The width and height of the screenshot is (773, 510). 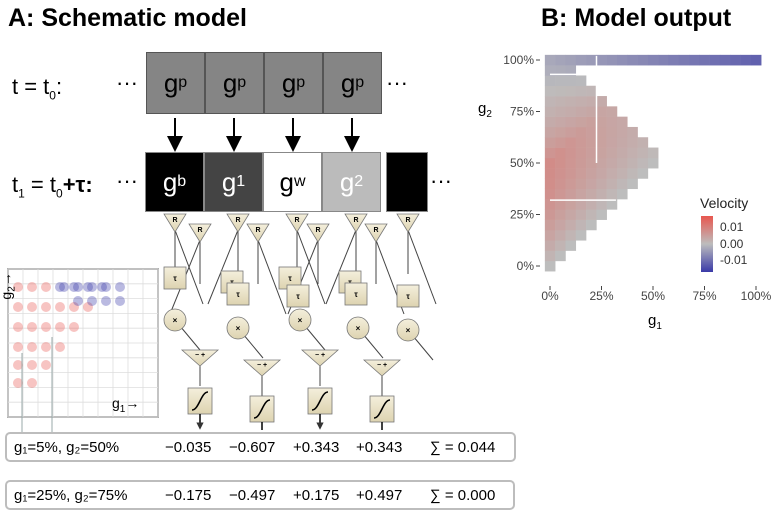 What do you see at coordinates (522, 112) in the screenshot?
I see `y-tick-label: 75%` at bounding box center [522, 112].